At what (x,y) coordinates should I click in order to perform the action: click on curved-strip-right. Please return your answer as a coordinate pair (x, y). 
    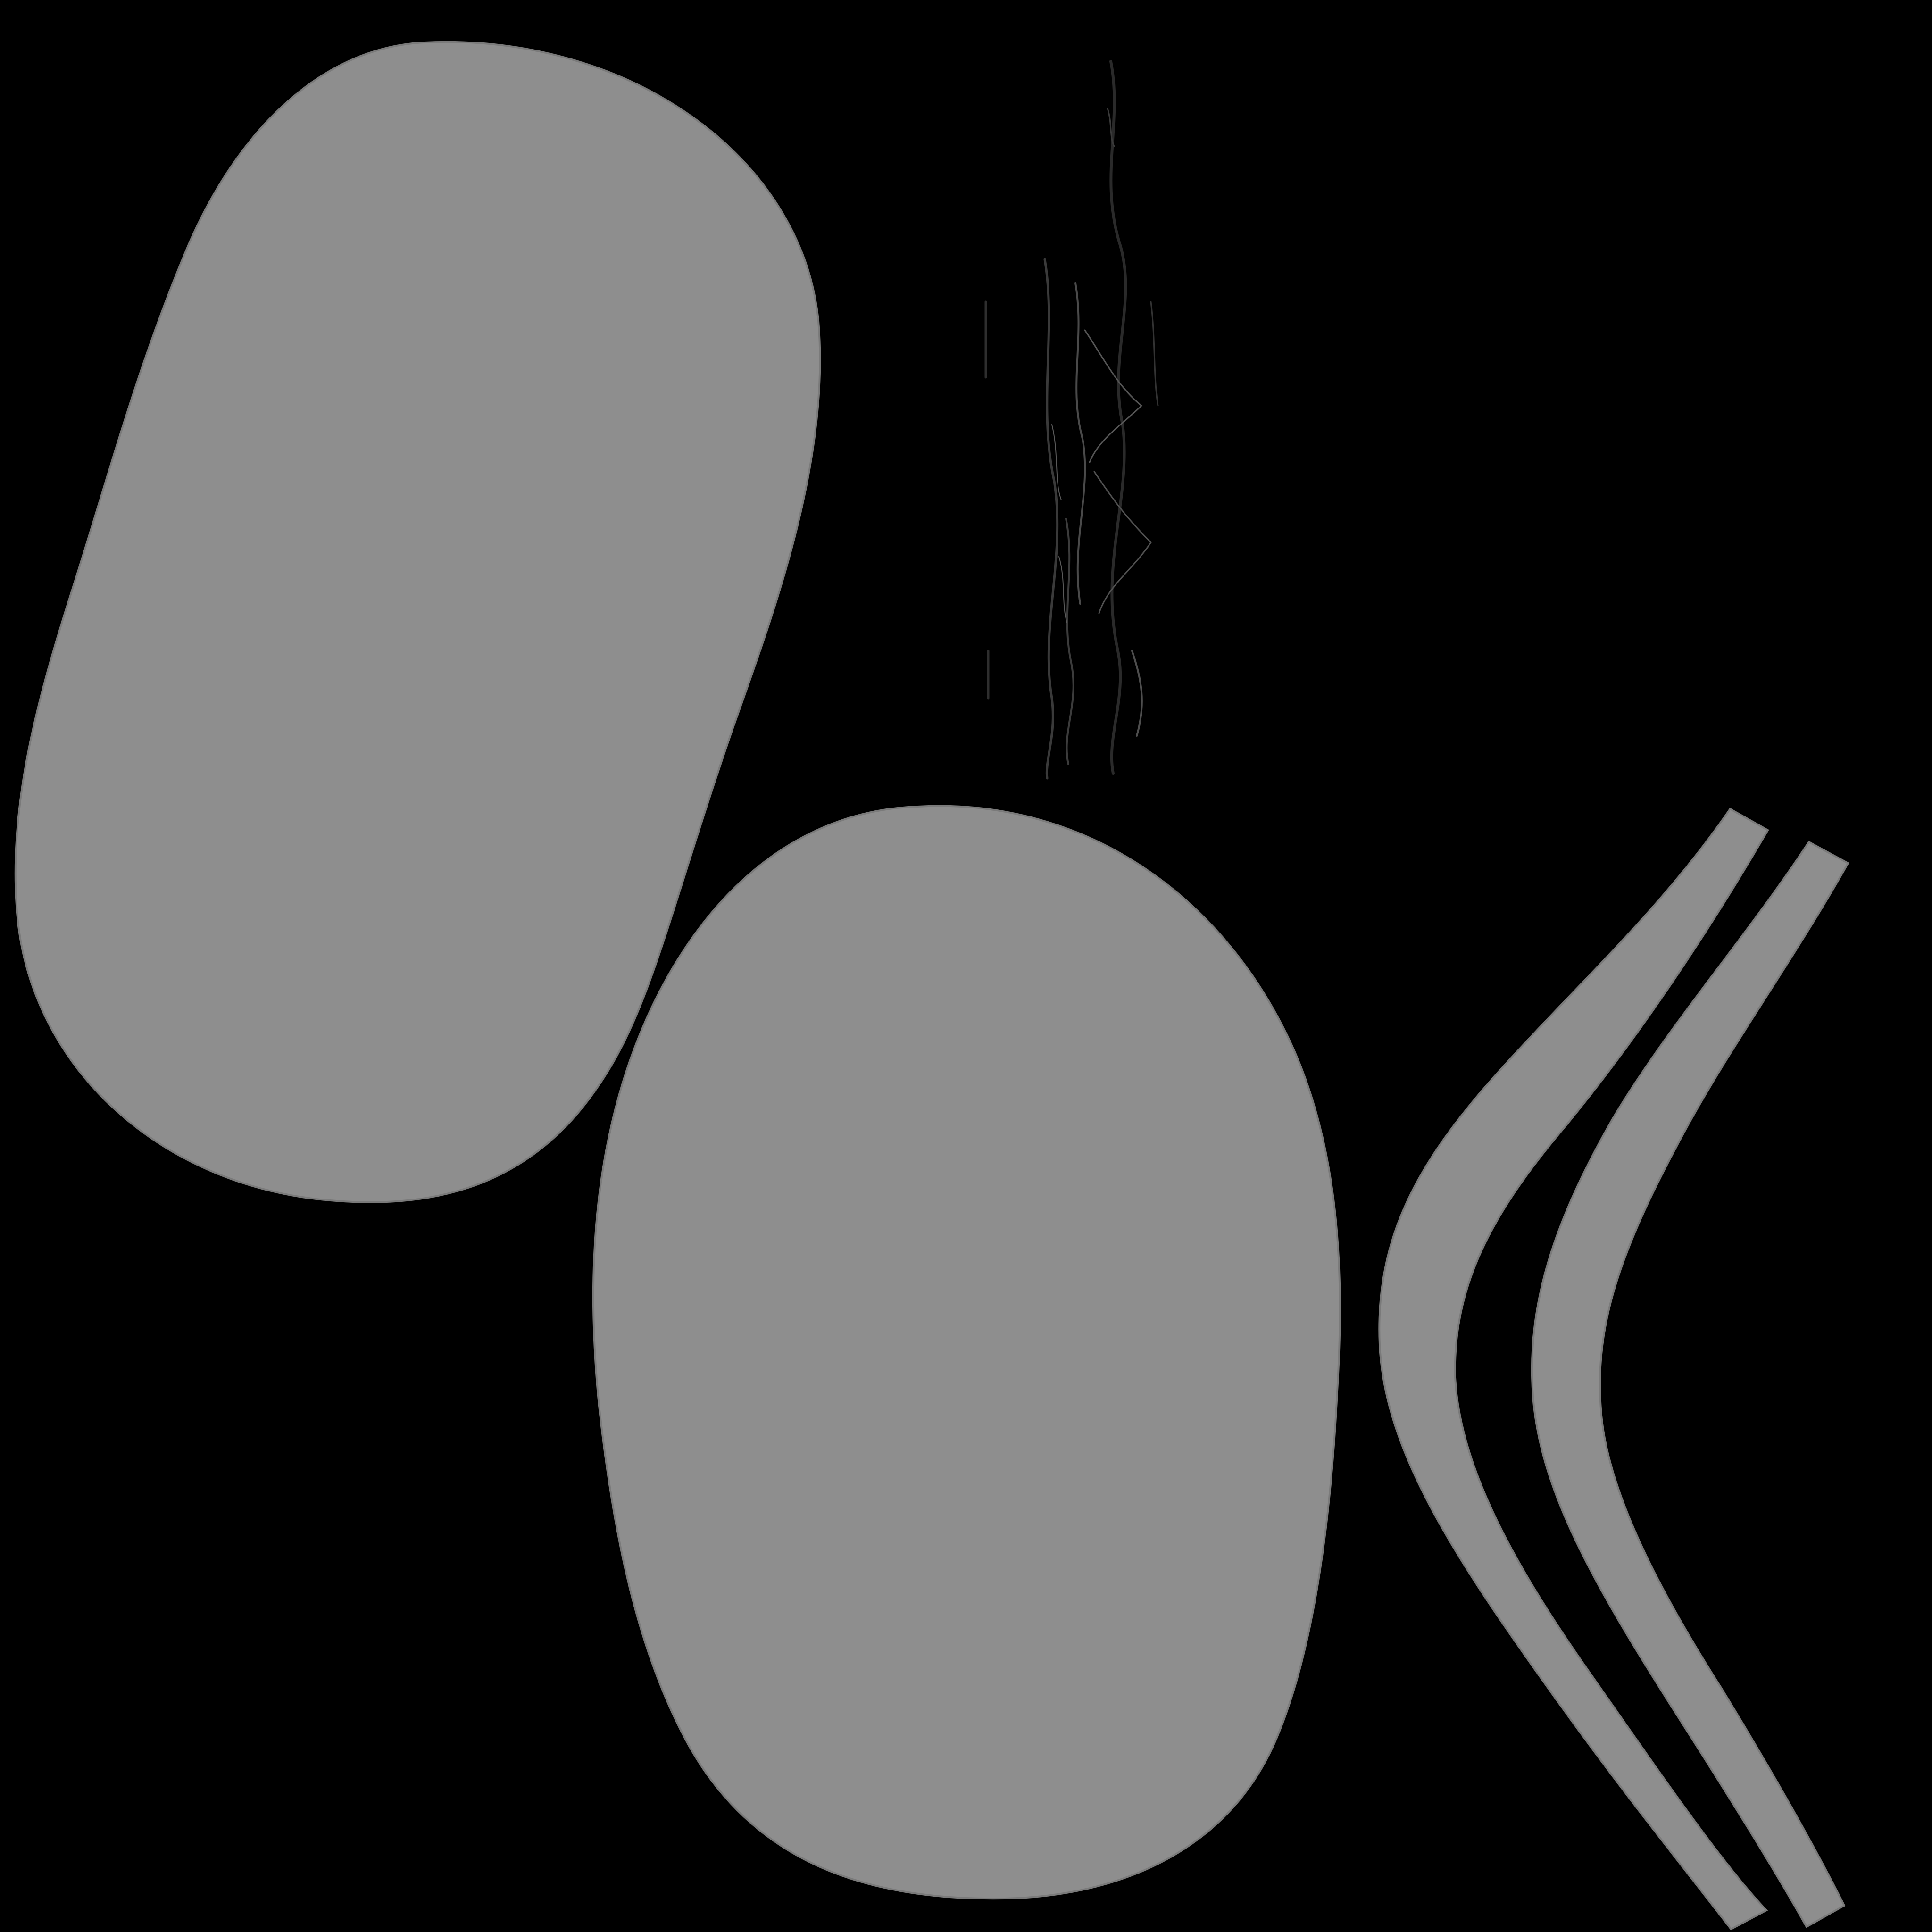
    Looking at the image, I should click on (1690, 1385).